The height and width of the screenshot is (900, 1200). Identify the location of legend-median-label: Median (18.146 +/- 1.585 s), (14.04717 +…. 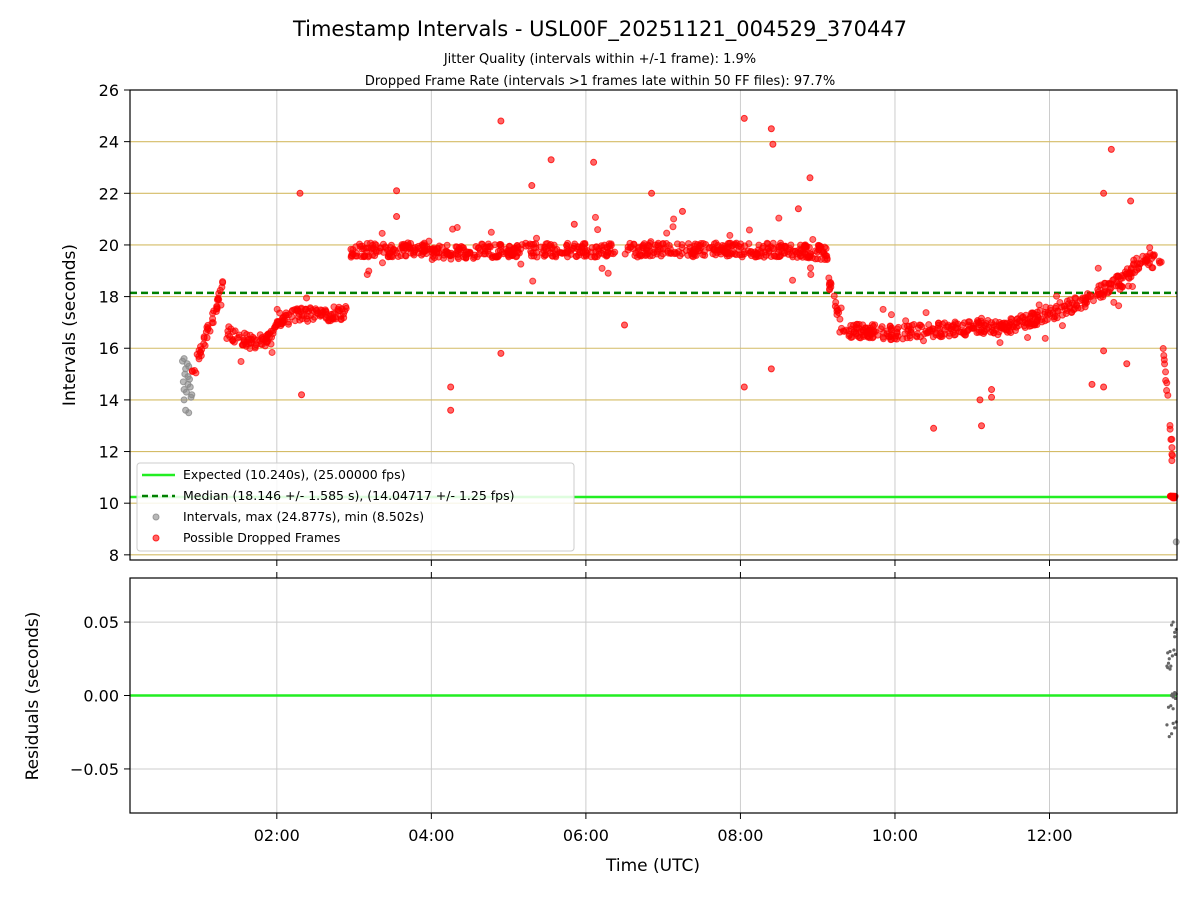
(348, 495).